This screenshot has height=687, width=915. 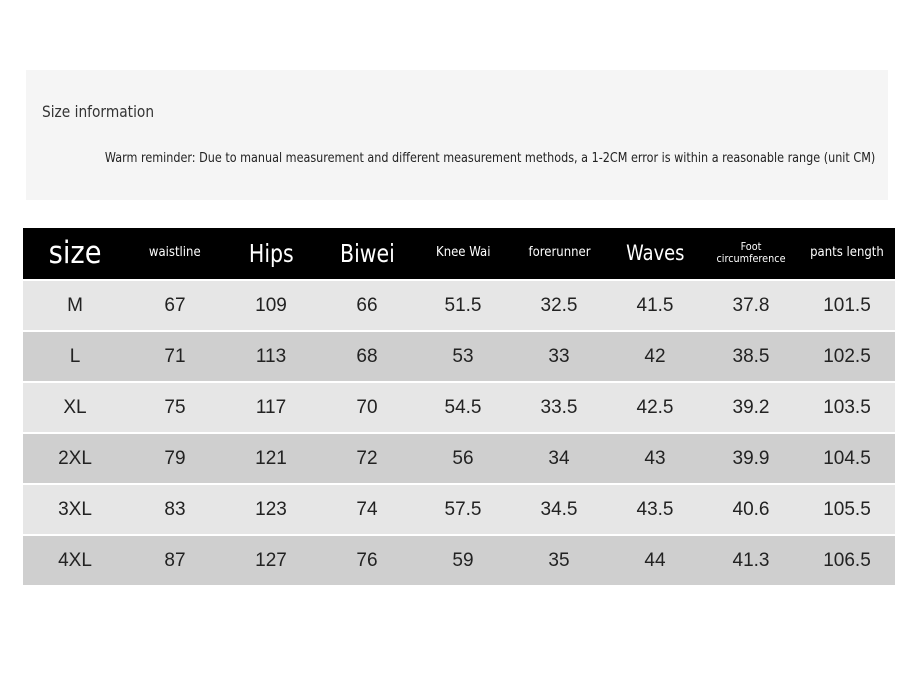 I want to click on table-cell: 57.5, so click(x=463, y=509).